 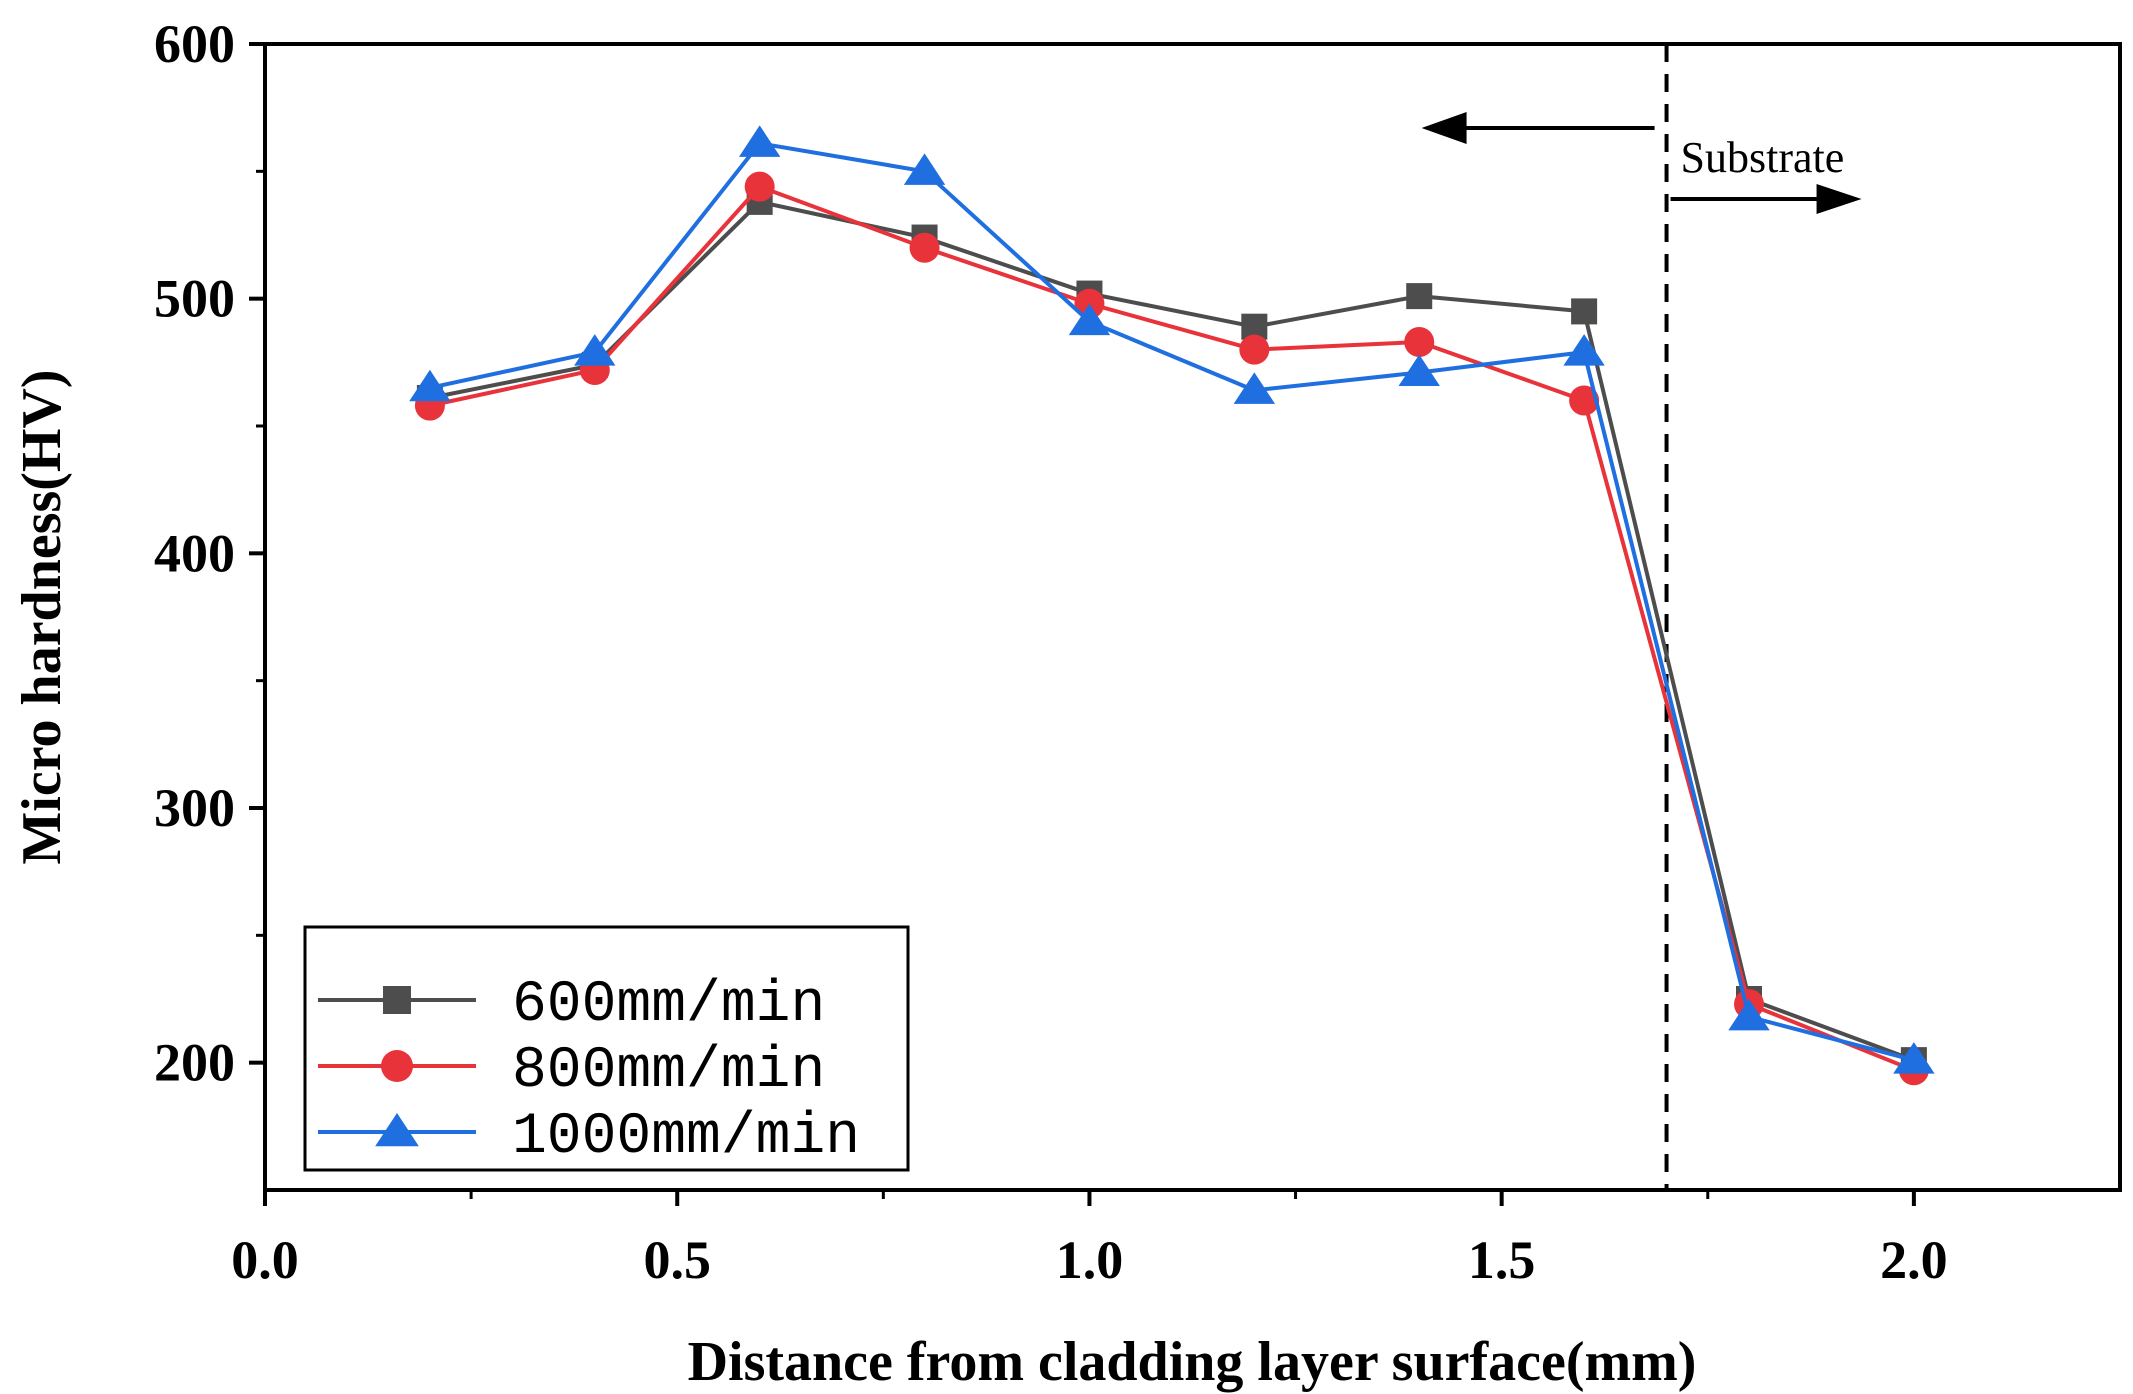 I want to click on y-axis-ticks: 200 300 400 500 600, so click(x=209, y=553).